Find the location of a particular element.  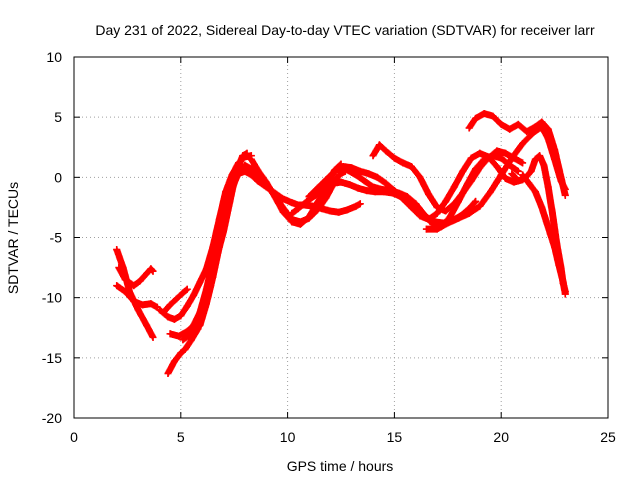

x-tick-label: 25 is located at coordinates (608, 437).